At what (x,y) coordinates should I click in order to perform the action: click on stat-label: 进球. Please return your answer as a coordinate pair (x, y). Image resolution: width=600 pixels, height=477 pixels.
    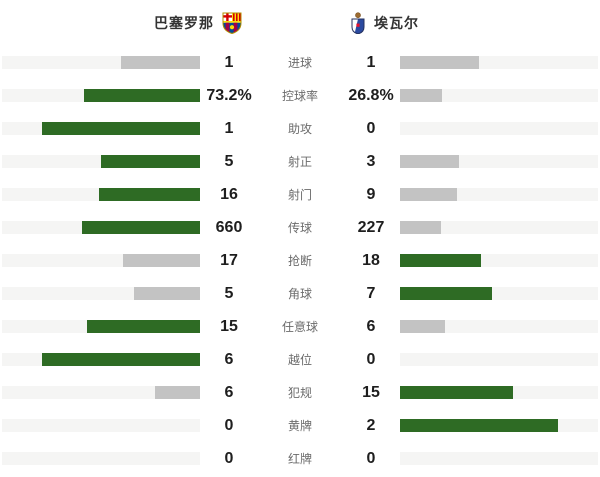
    Looking at the image, I should click on (299, 63).